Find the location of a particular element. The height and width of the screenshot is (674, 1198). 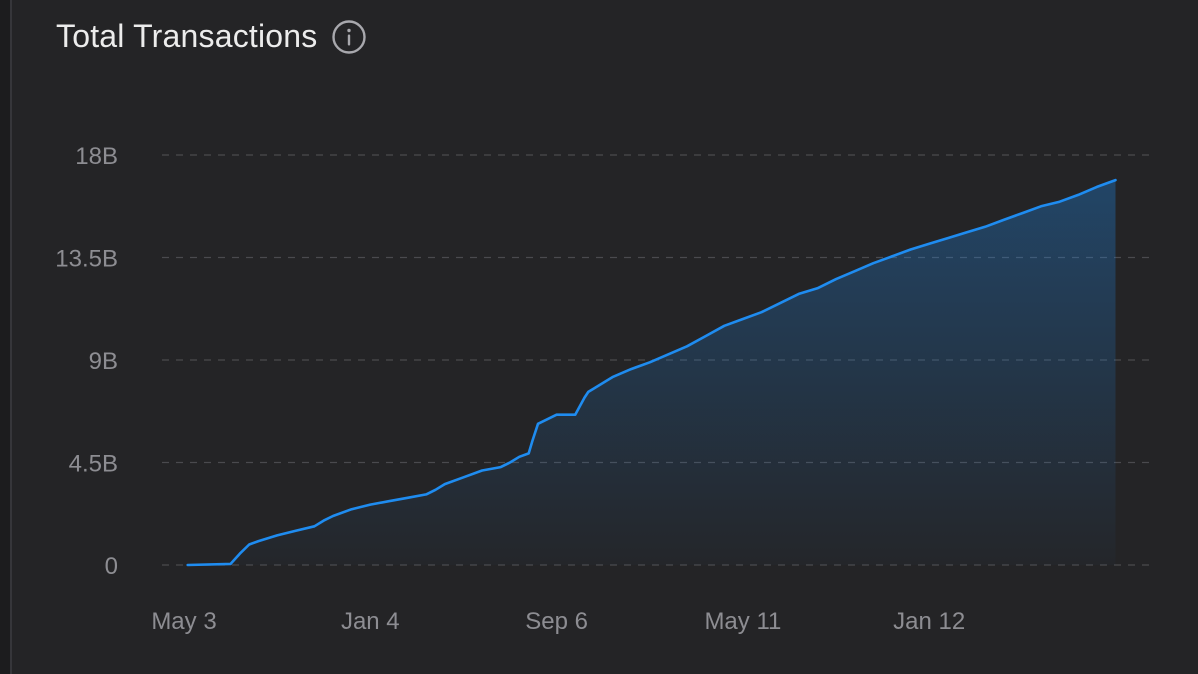

chart-title: Total Transactions is located at coordinates (187, 36).